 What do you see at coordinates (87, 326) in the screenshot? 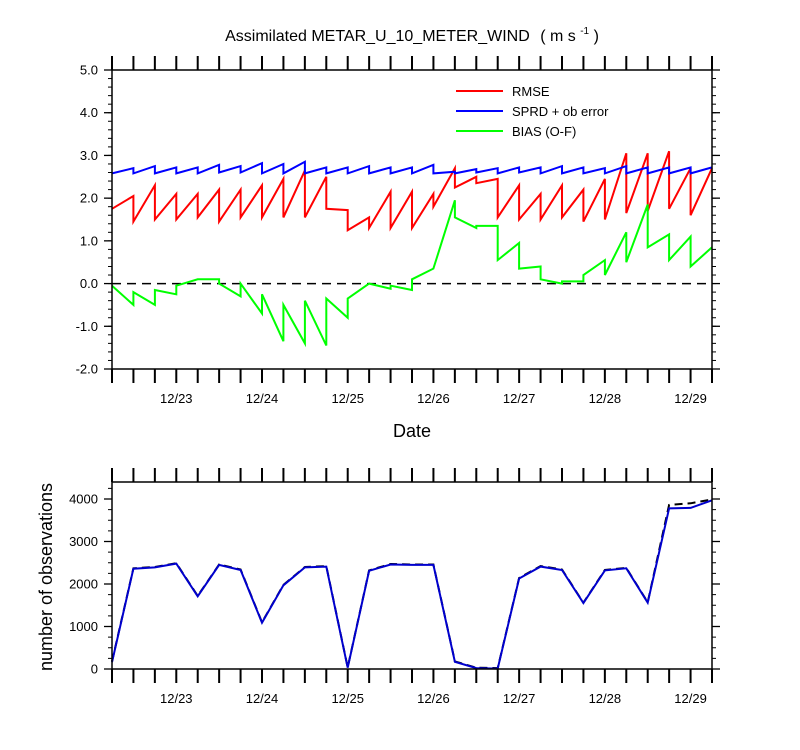
I see `y-tick-label: -1.0` at bounding box center [87, 326].